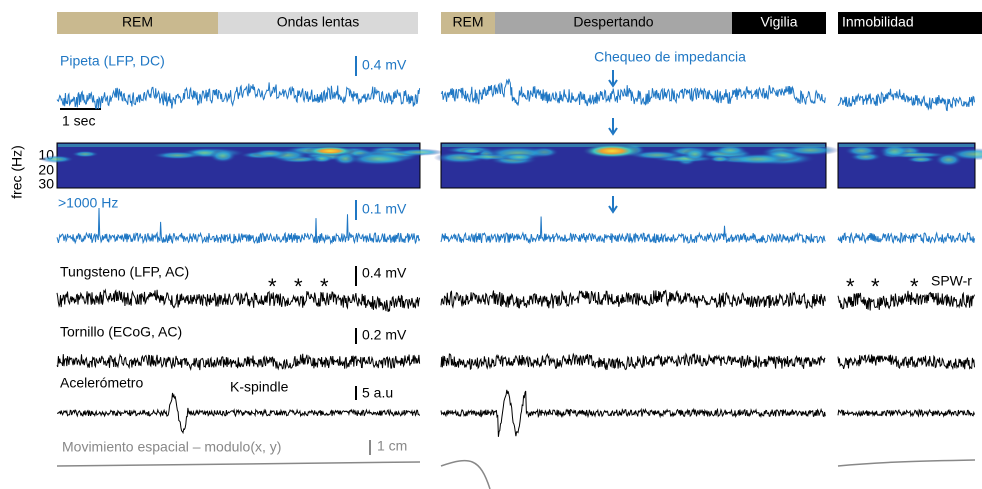  Describe the element at coordinates (259, 387) in the screenshot. I see `event-label: K-spindle` at that location.